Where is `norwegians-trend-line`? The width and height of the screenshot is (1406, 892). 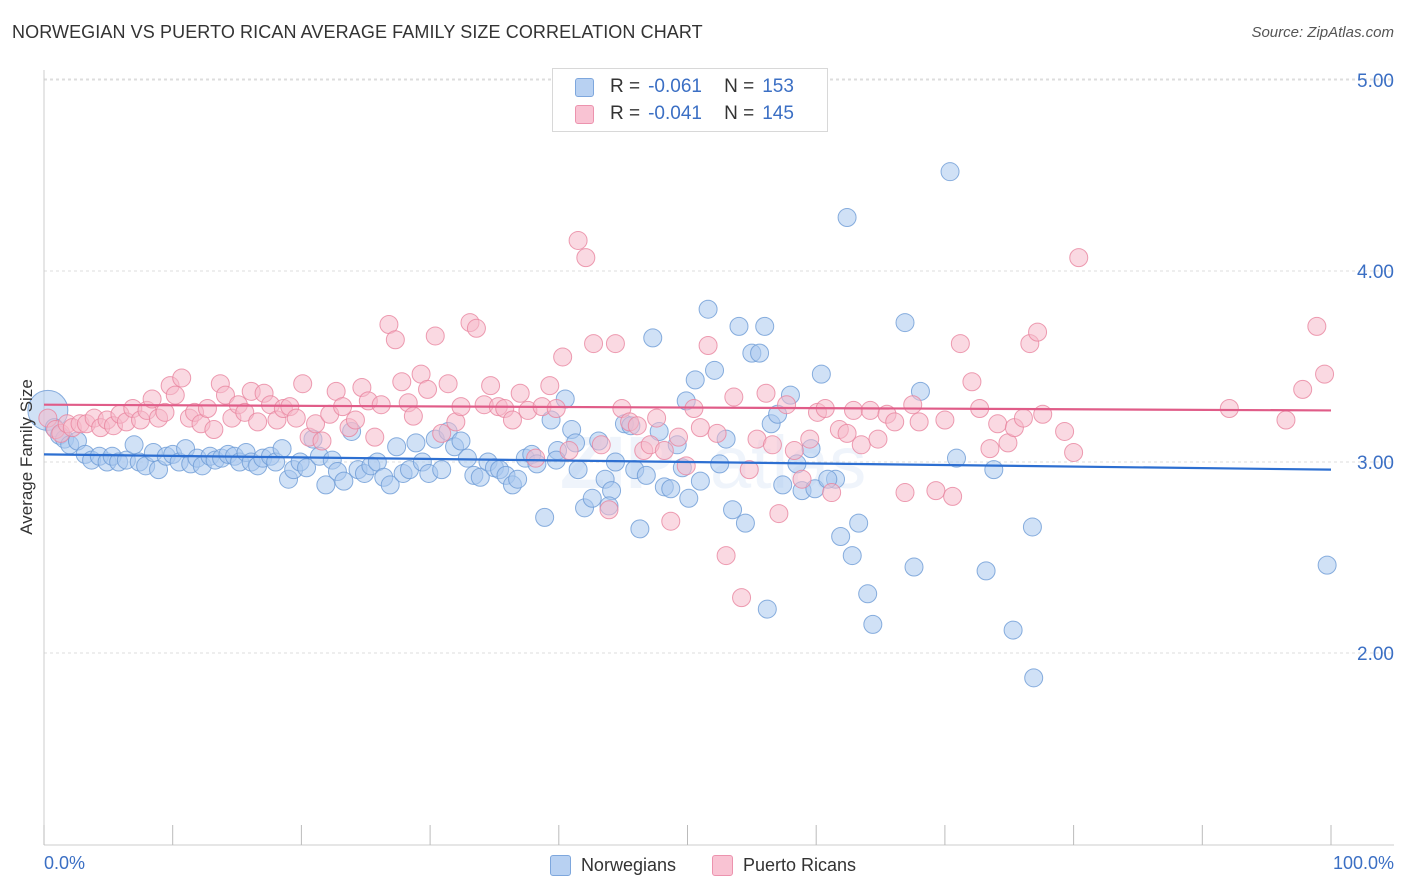
norwegians-trend-line is located at coordinates (687, 462).